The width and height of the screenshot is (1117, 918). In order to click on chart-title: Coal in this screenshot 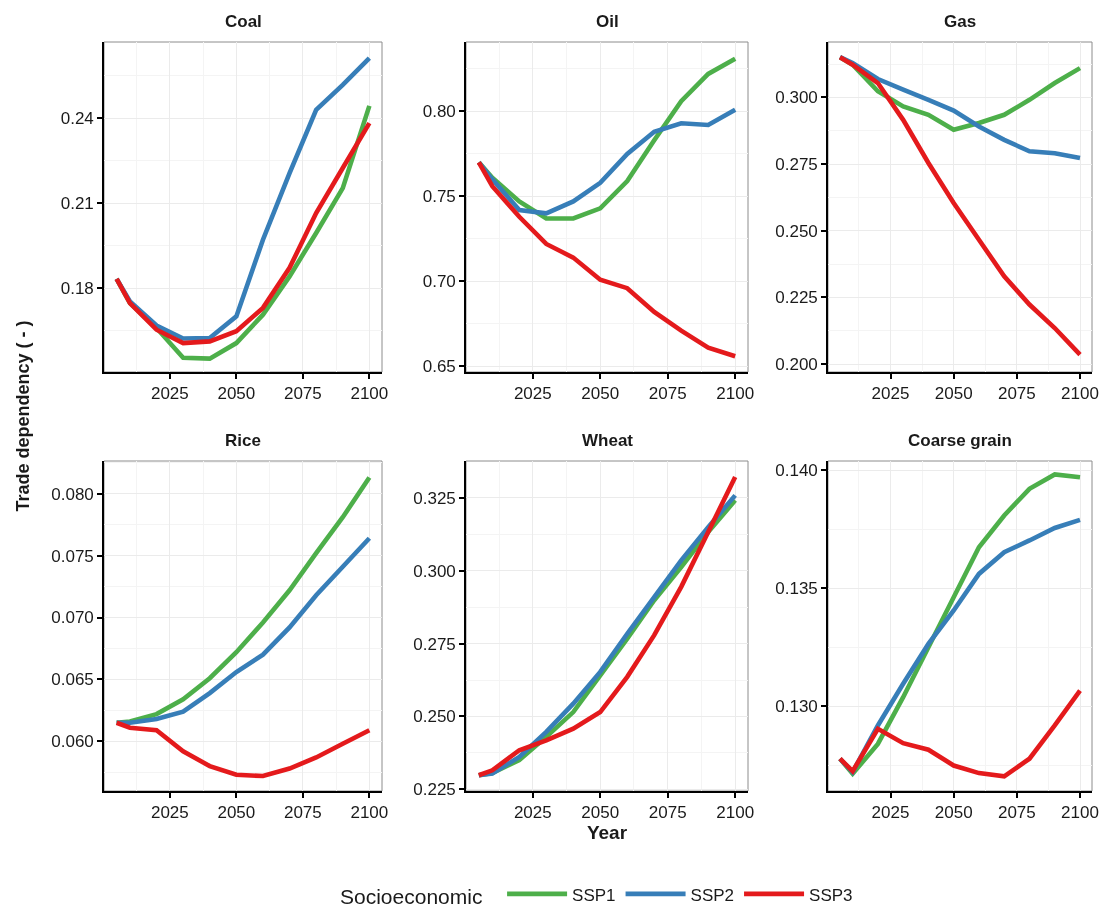, I will do `click(243, 21)`.